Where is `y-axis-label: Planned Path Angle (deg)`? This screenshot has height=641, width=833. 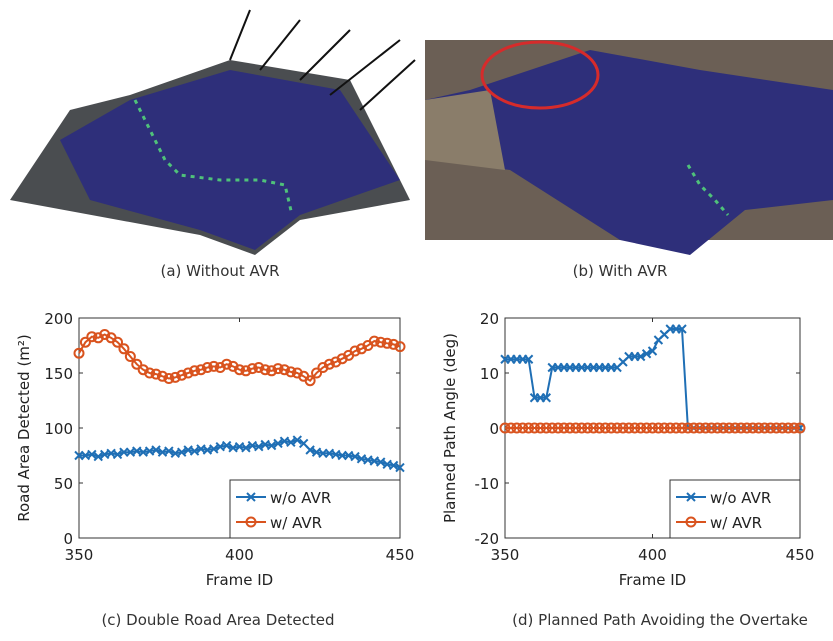
y-axis-label: Planned Path Angle (deg) is located at coordinates (450, 428).